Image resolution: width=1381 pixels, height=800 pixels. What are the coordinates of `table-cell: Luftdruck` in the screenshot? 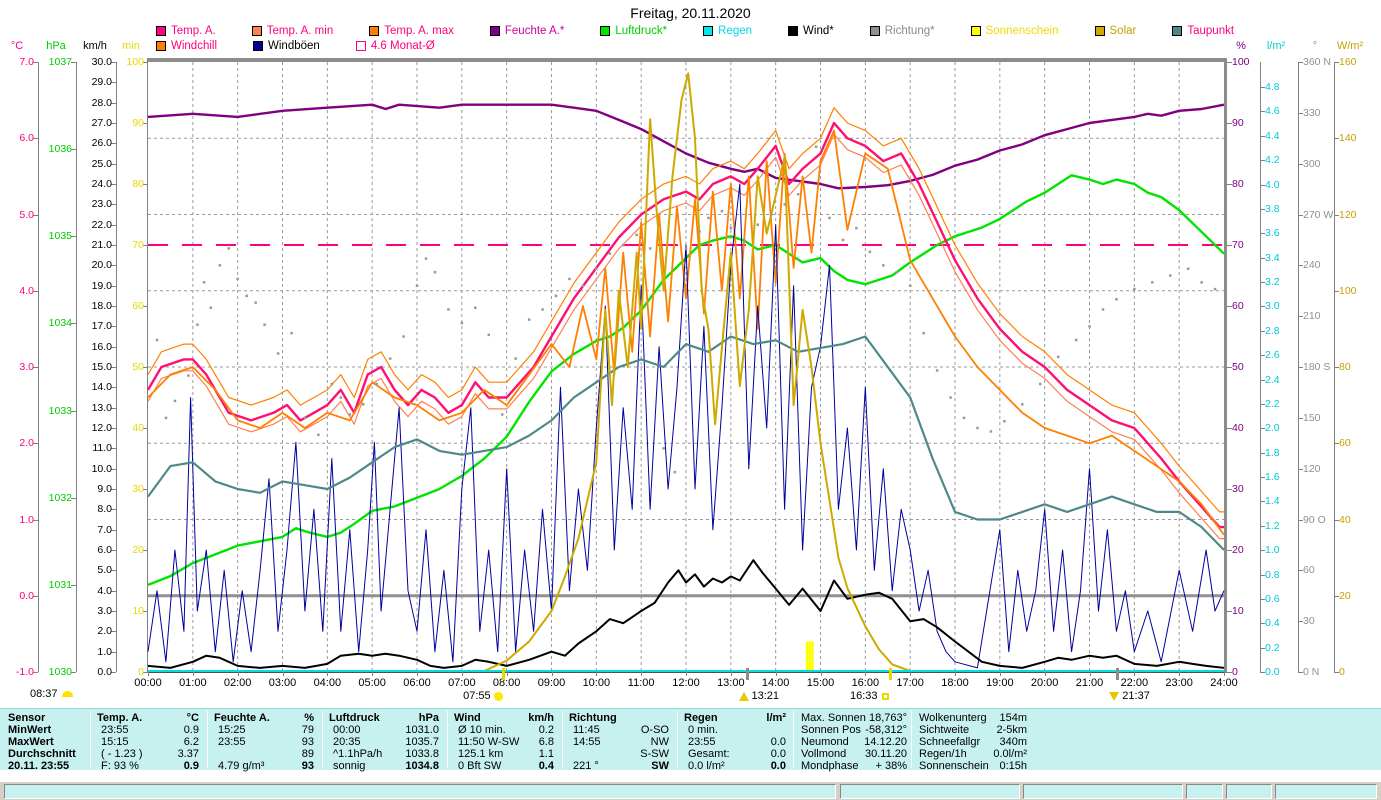 It's located at (354, 718).